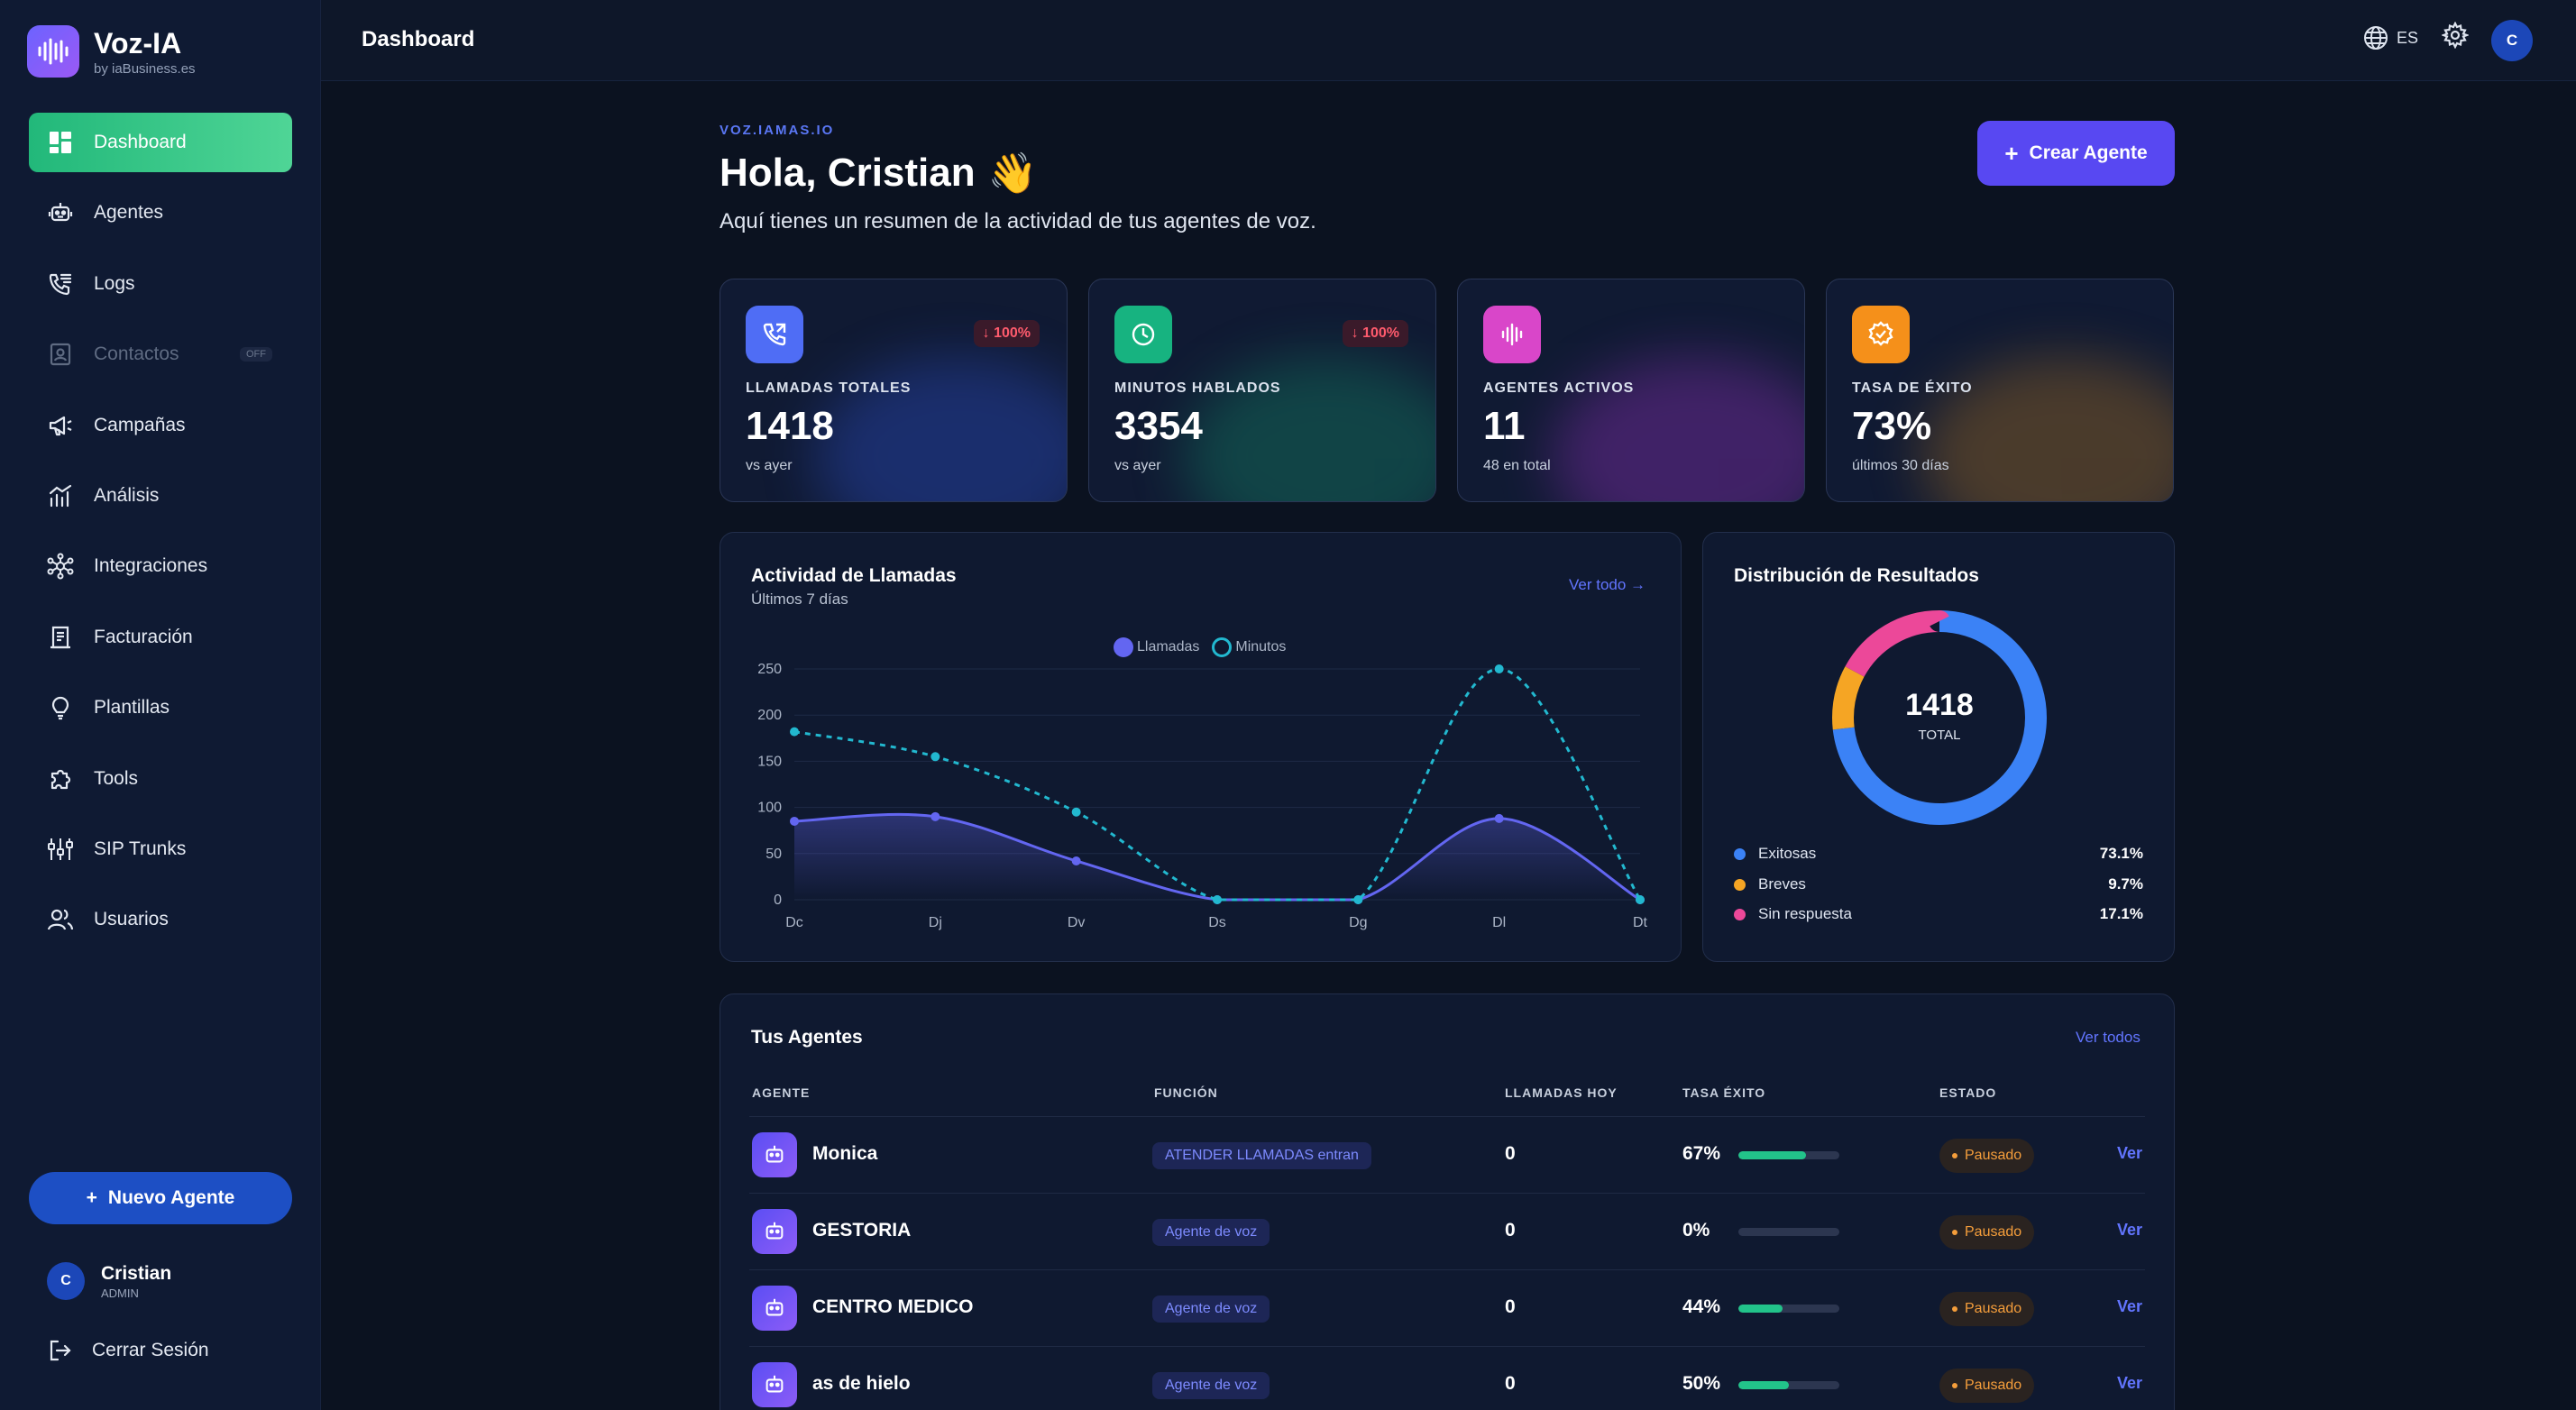 The width and height of the screenshot is (2576, 1410). Describe the element at coordinates (769, 716) in the screenshot. I see `y-tick-label: 200` at that location.